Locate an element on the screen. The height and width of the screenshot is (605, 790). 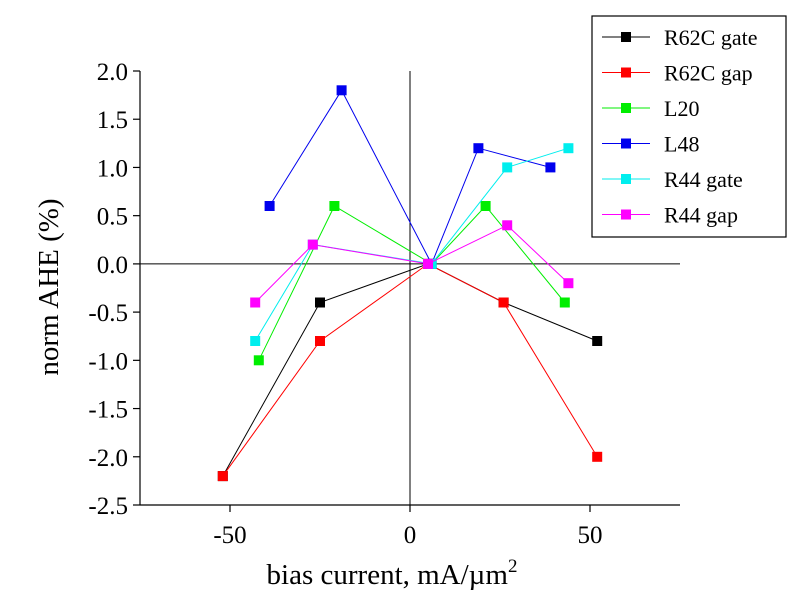
y-tick-label: 1.0 is located at coordinates (112, 168).